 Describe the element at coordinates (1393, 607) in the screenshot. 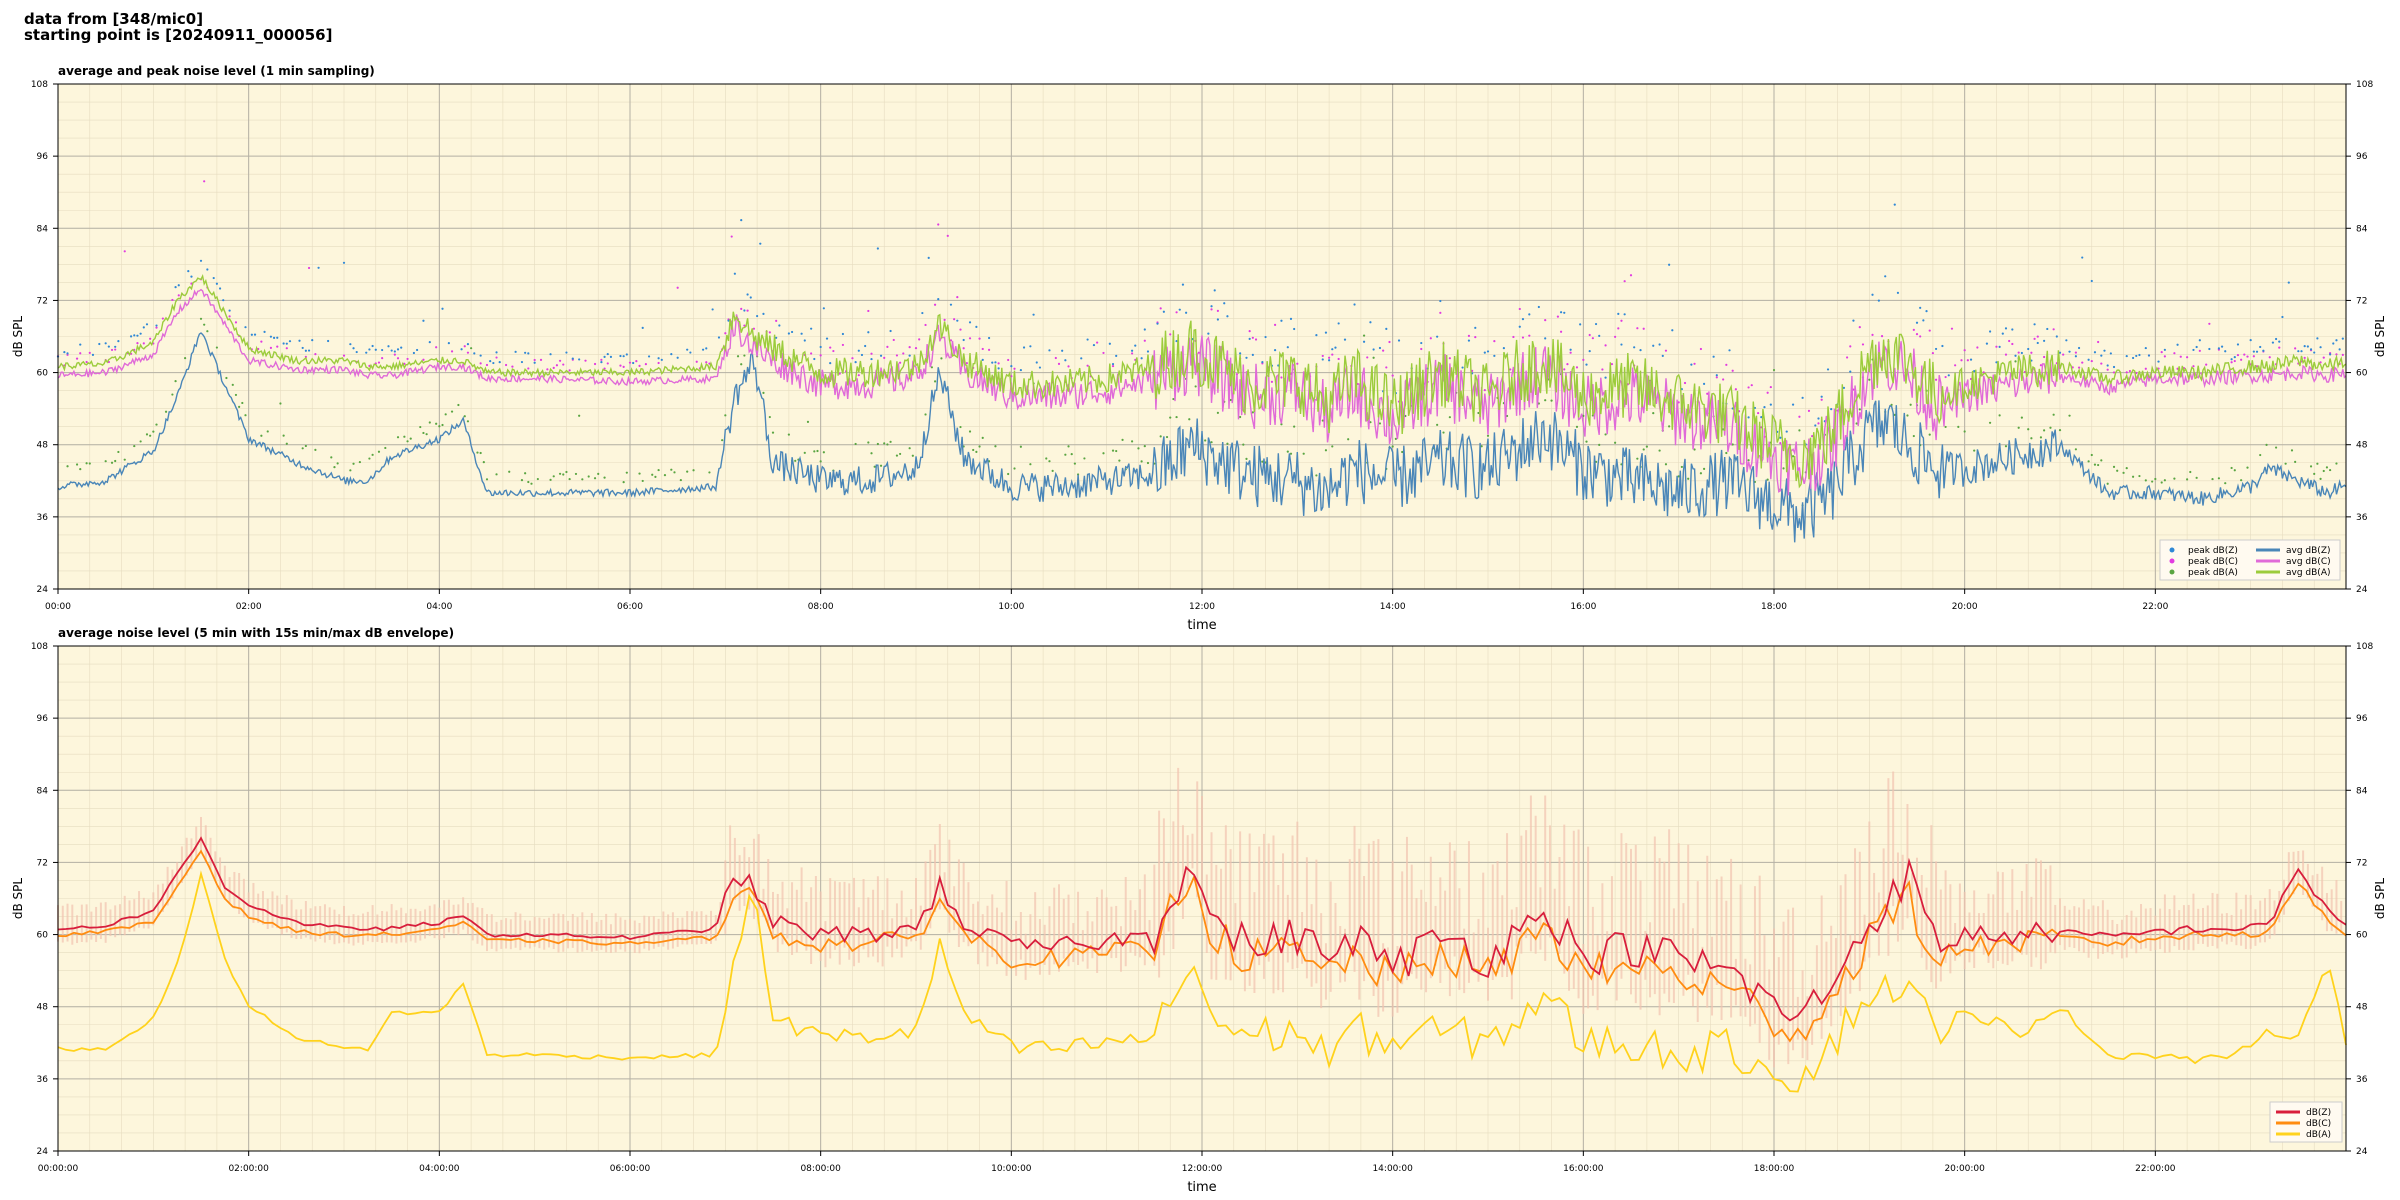

I see `x-tick-label: 14:00` at that location.